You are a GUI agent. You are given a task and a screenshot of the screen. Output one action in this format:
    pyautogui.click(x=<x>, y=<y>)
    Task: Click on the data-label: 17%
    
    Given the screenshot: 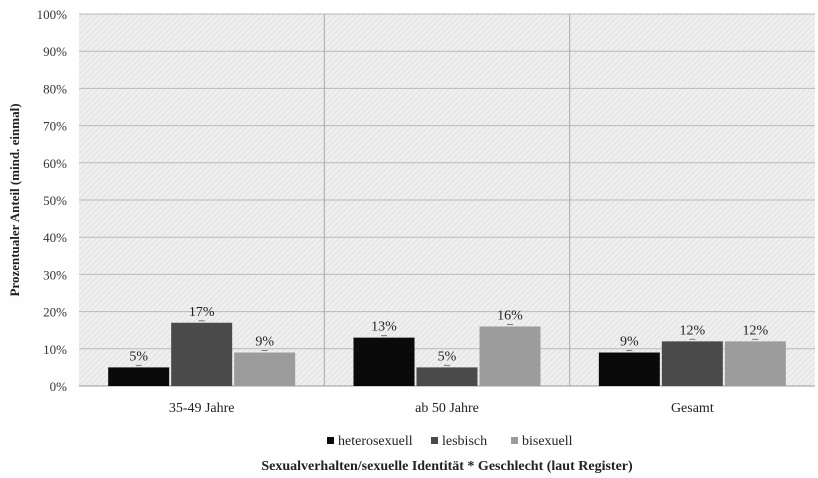 What is the action you would take?
    pyautogui.click(x=202, y=312)
    